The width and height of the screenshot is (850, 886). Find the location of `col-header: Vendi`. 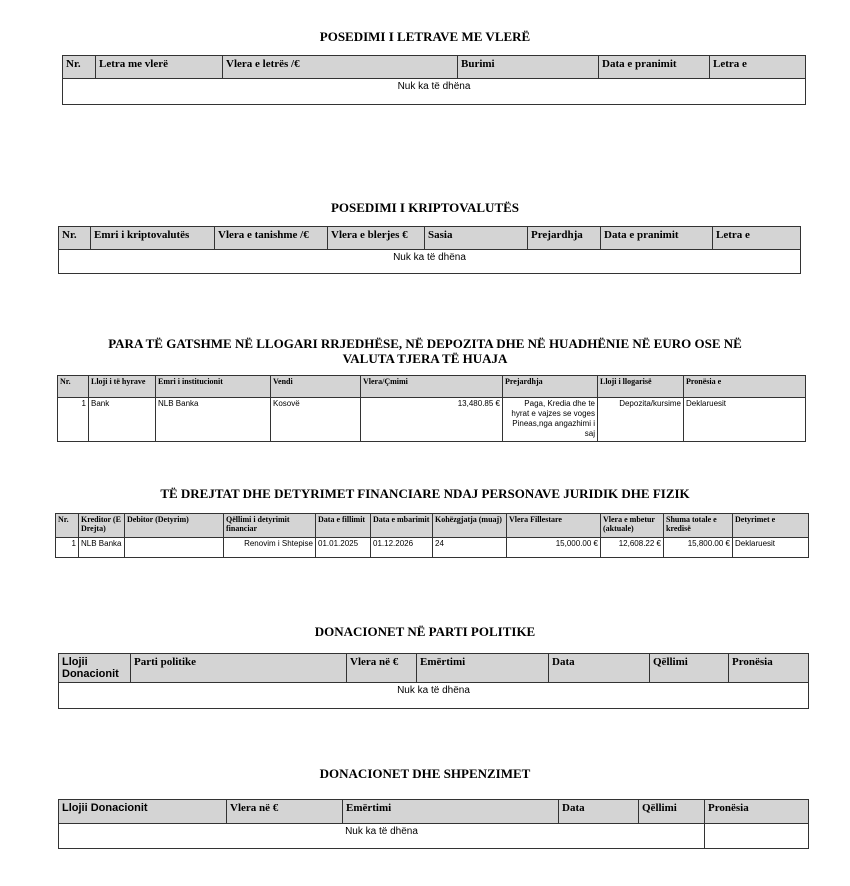

col-header: Vendi is located at coordinates (315, 386).